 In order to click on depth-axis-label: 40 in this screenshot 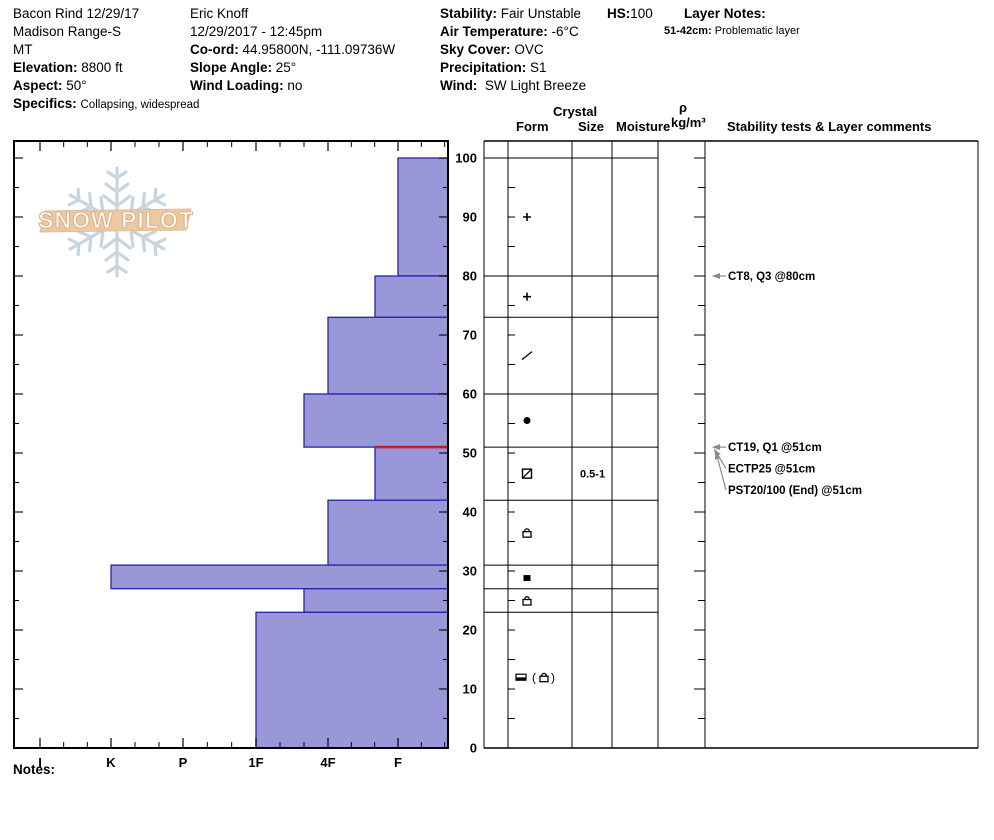, I will do `click(470, 512)`.